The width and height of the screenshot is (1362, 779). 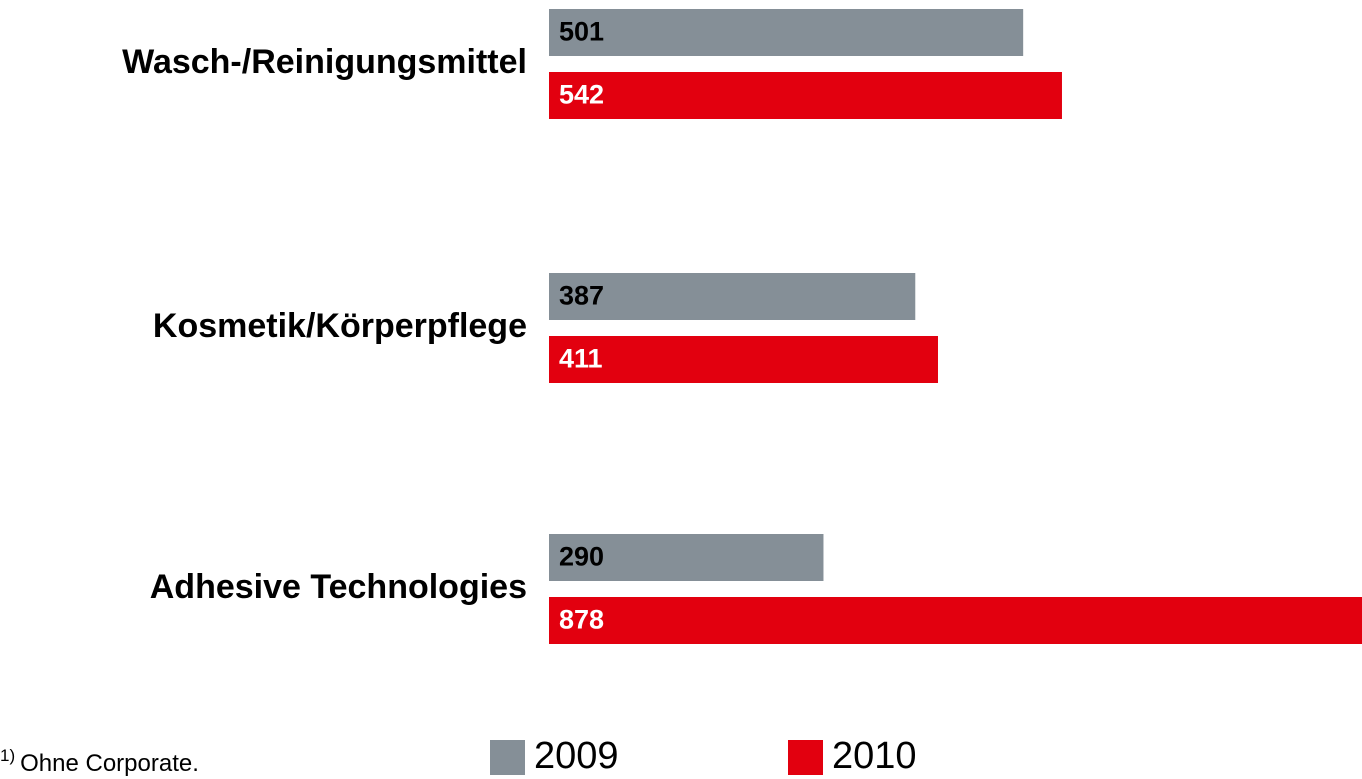 I want to click on value-label: 878, so click(x=581, y=620).